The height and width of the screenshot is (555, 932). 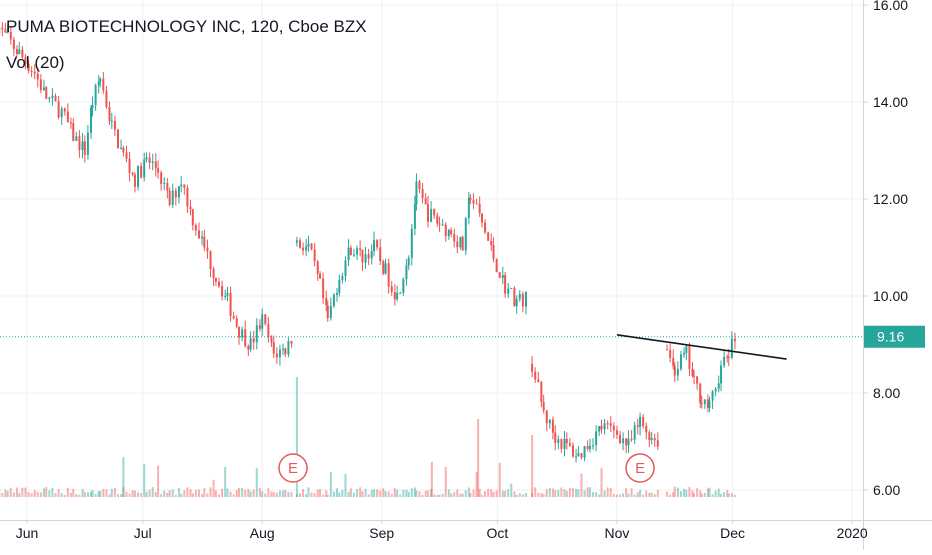 I want to click on volume-indicator-label: Vol (20), so click(x=35, y=62).